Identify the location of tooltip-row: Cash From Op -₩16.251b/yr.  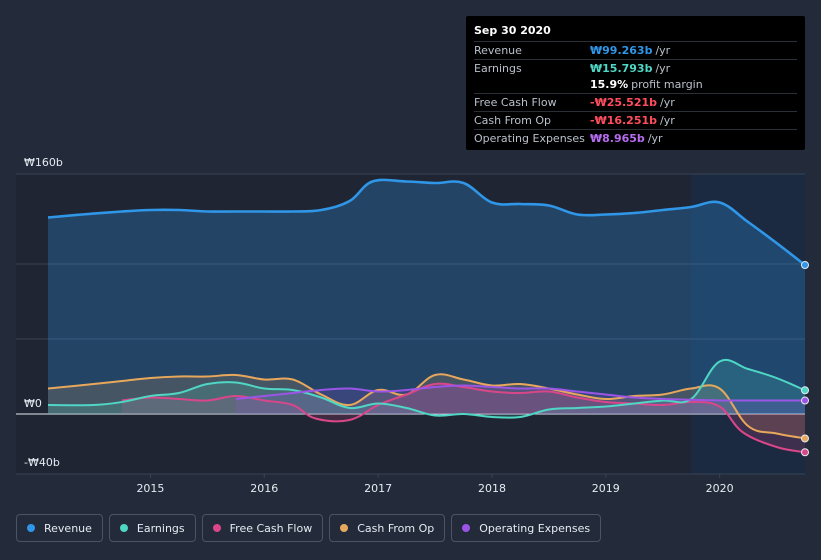
(635, 120).